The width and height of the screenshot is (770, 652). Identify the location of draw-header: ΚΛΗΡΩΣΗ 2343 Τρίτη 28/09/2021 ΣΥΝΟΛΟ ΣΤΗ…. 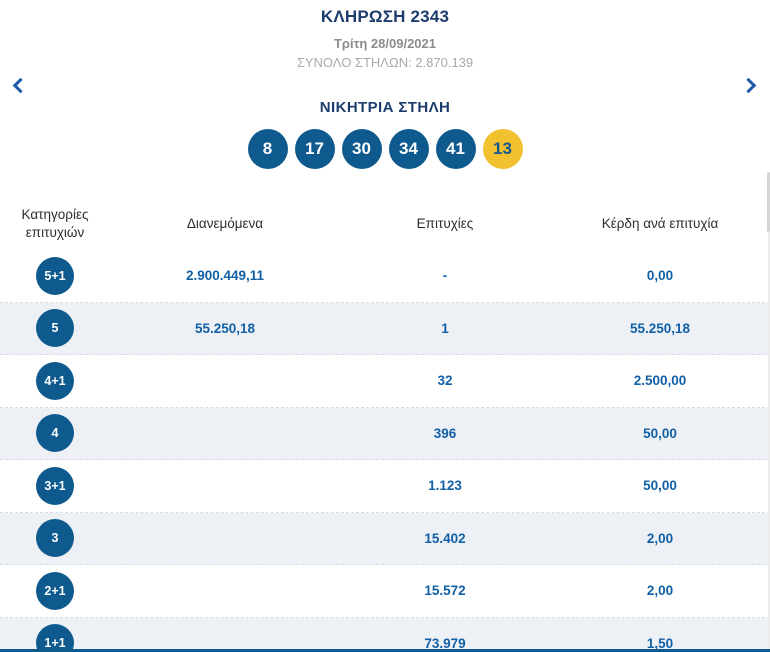
(385, 38).